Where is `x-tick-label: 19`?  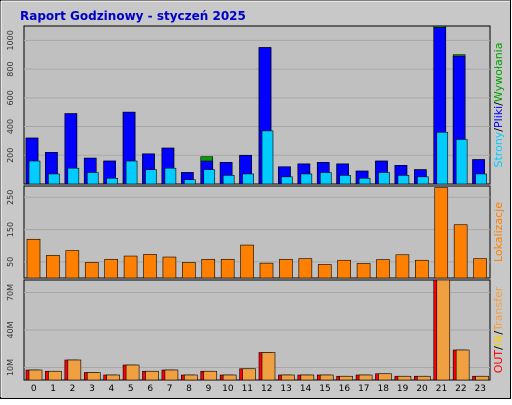 x-tick-label: 19 is located at coordinates (403, 389).